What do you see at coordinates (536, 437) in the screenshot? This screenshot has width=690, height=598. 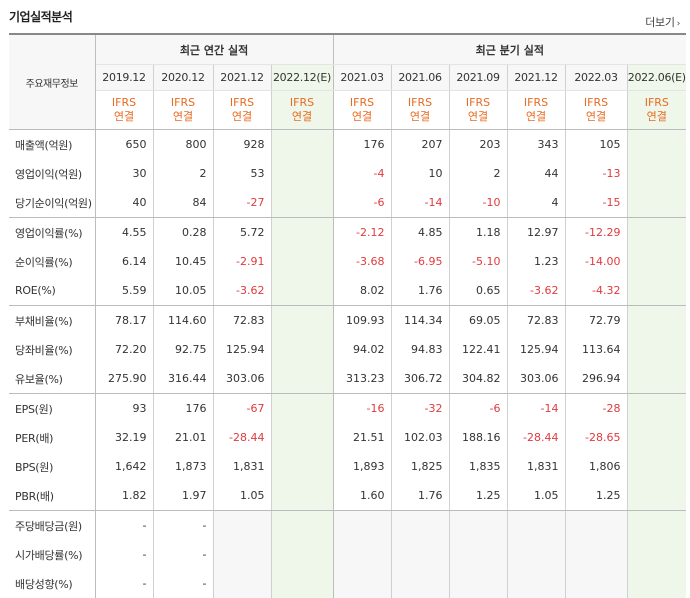 I see `table-cell: -28.44` at bounding box center [536, 437].